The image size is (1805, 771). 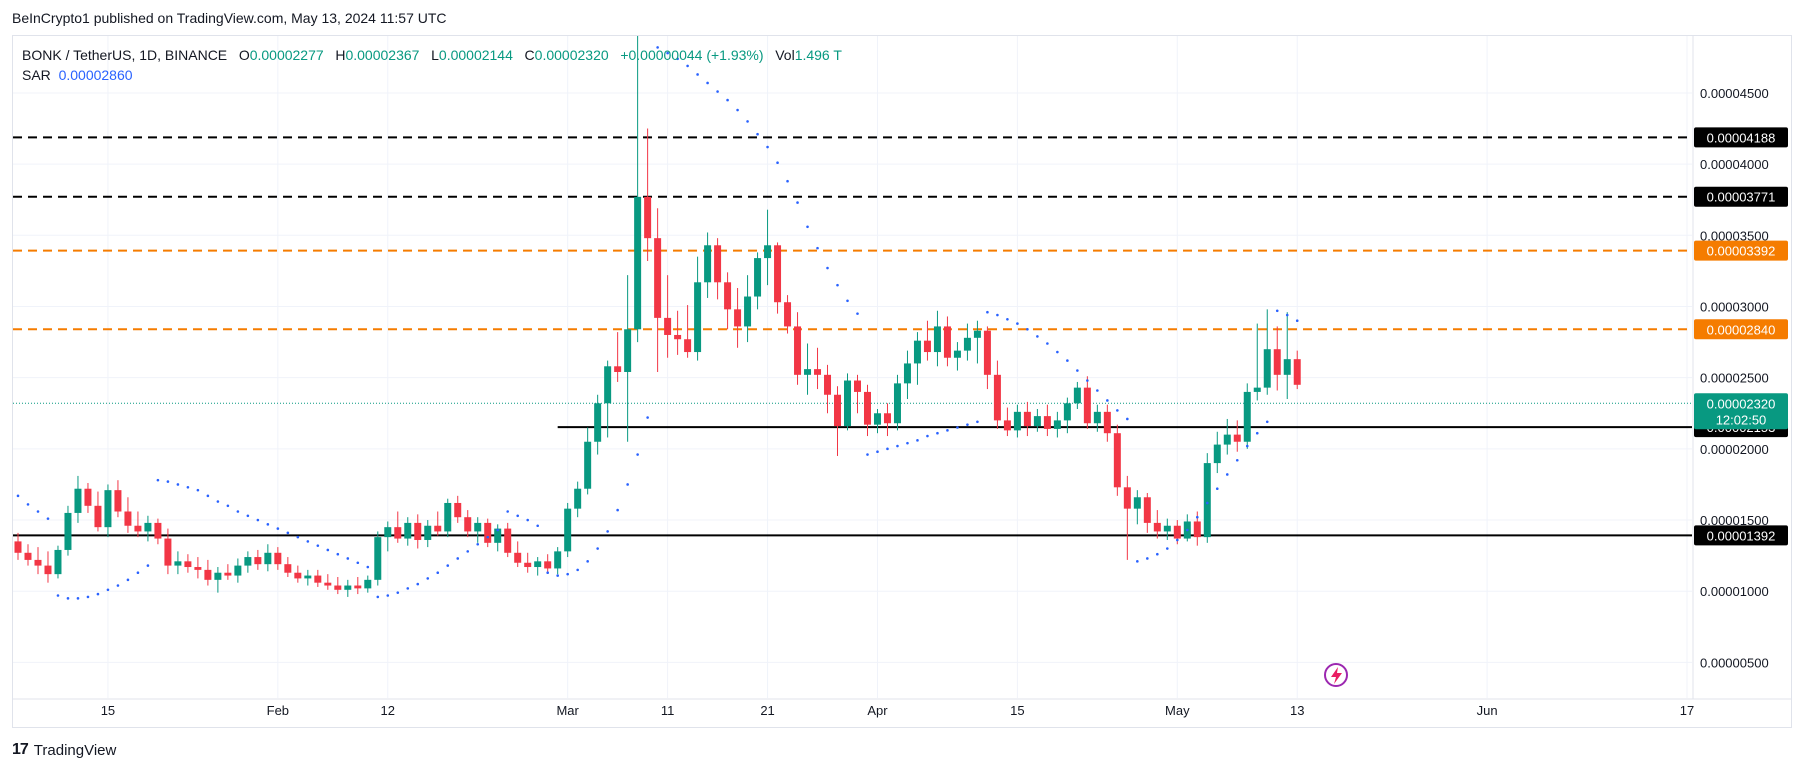 I want to click on level-price-tag: 0.00001392, so click(x=1741, y=535).